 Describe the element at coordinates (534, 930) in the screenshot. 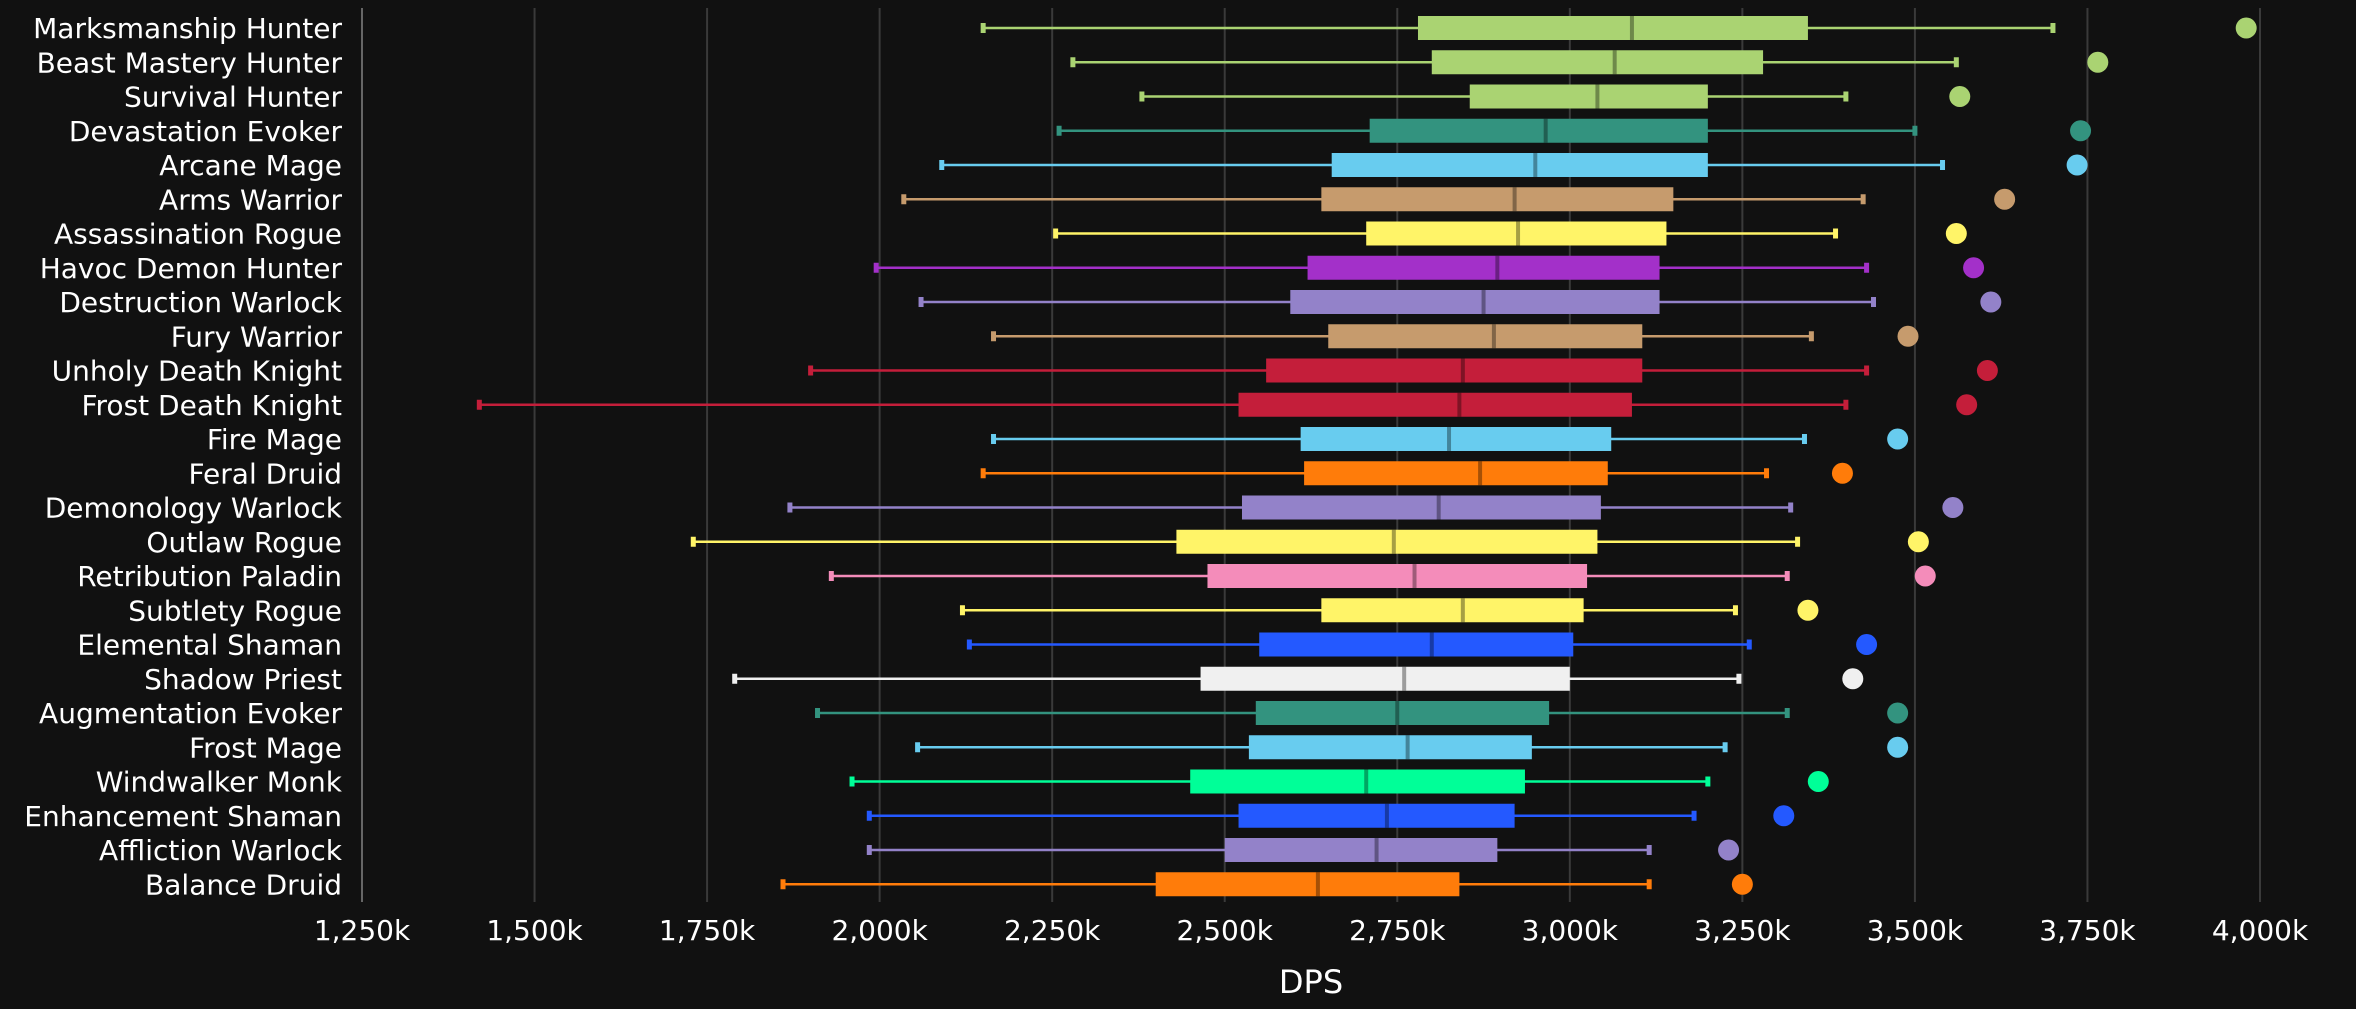

I see `x-tick-label: 1,500k` at that location.